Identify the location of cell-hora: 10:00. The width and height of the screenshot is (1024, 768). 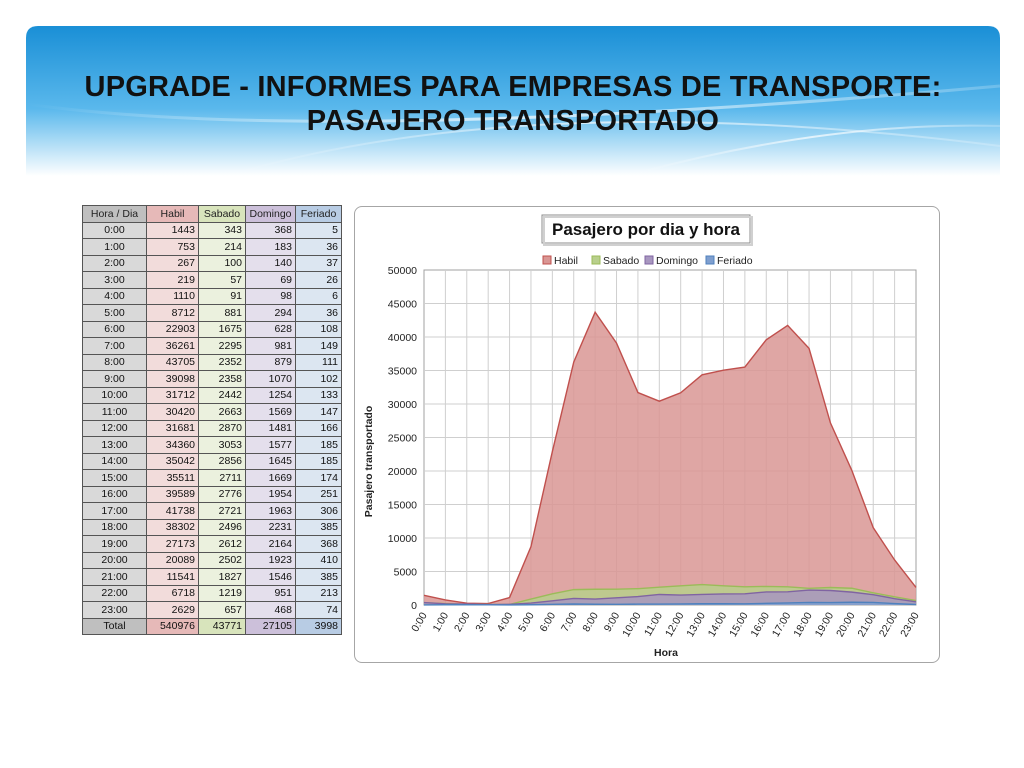
(114, 395).